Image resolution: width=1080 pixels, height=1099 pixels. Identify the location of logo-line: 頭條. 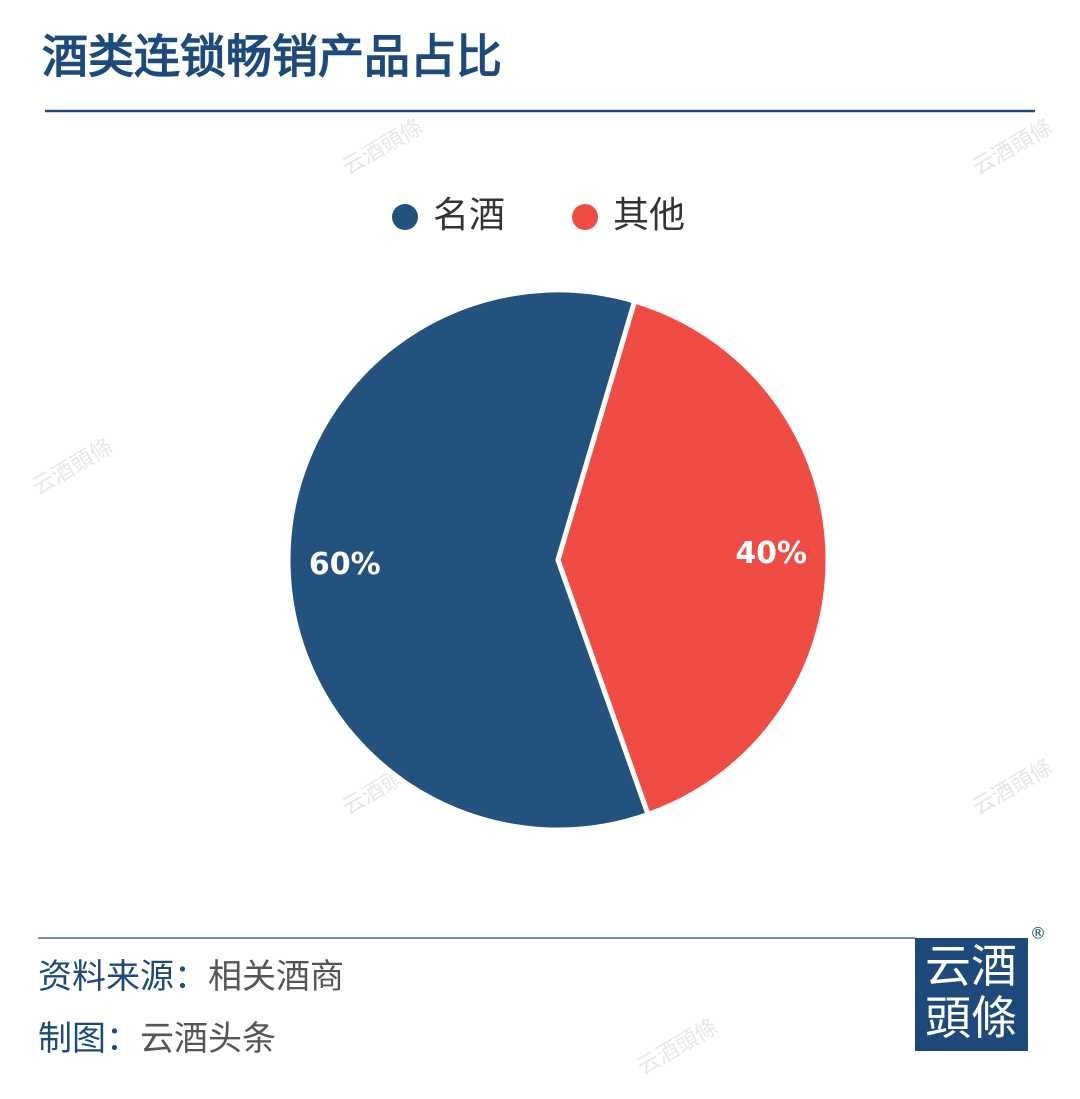
(971, 1018).